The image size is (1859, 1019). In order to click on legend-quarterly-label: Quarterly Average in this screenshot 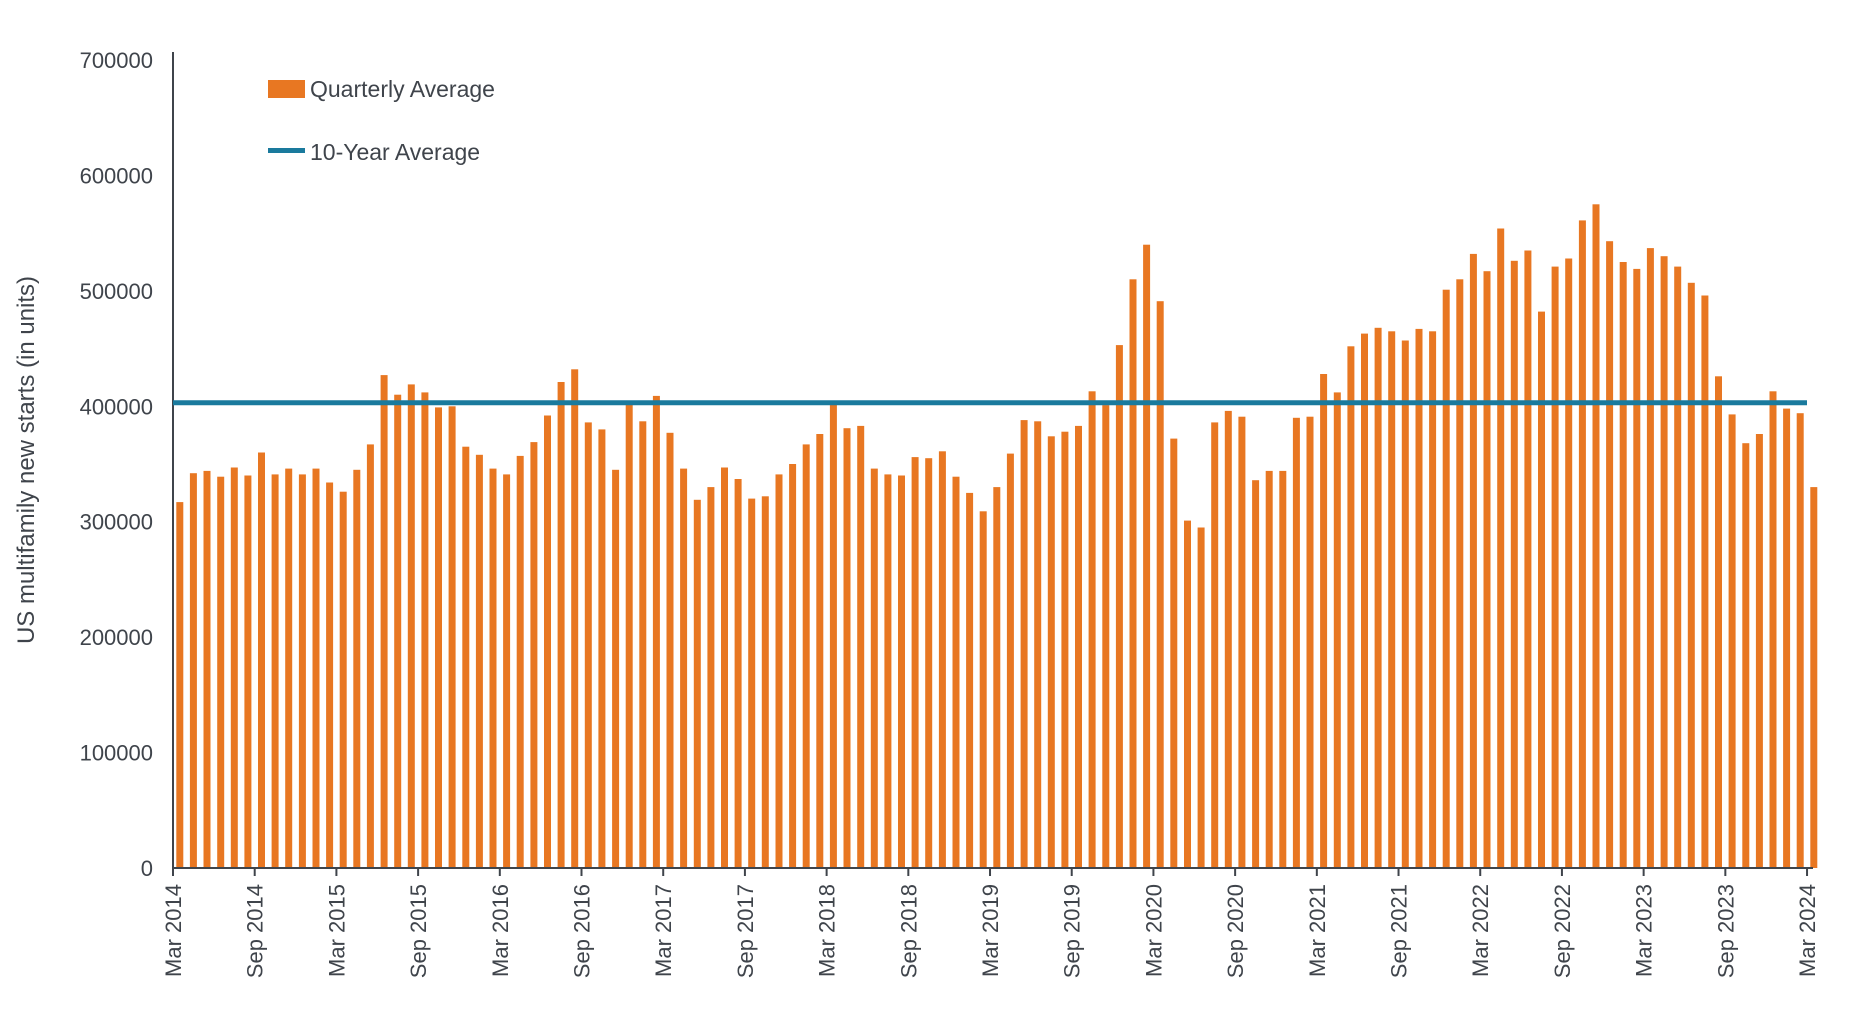, I will do `click(402, 89)`.